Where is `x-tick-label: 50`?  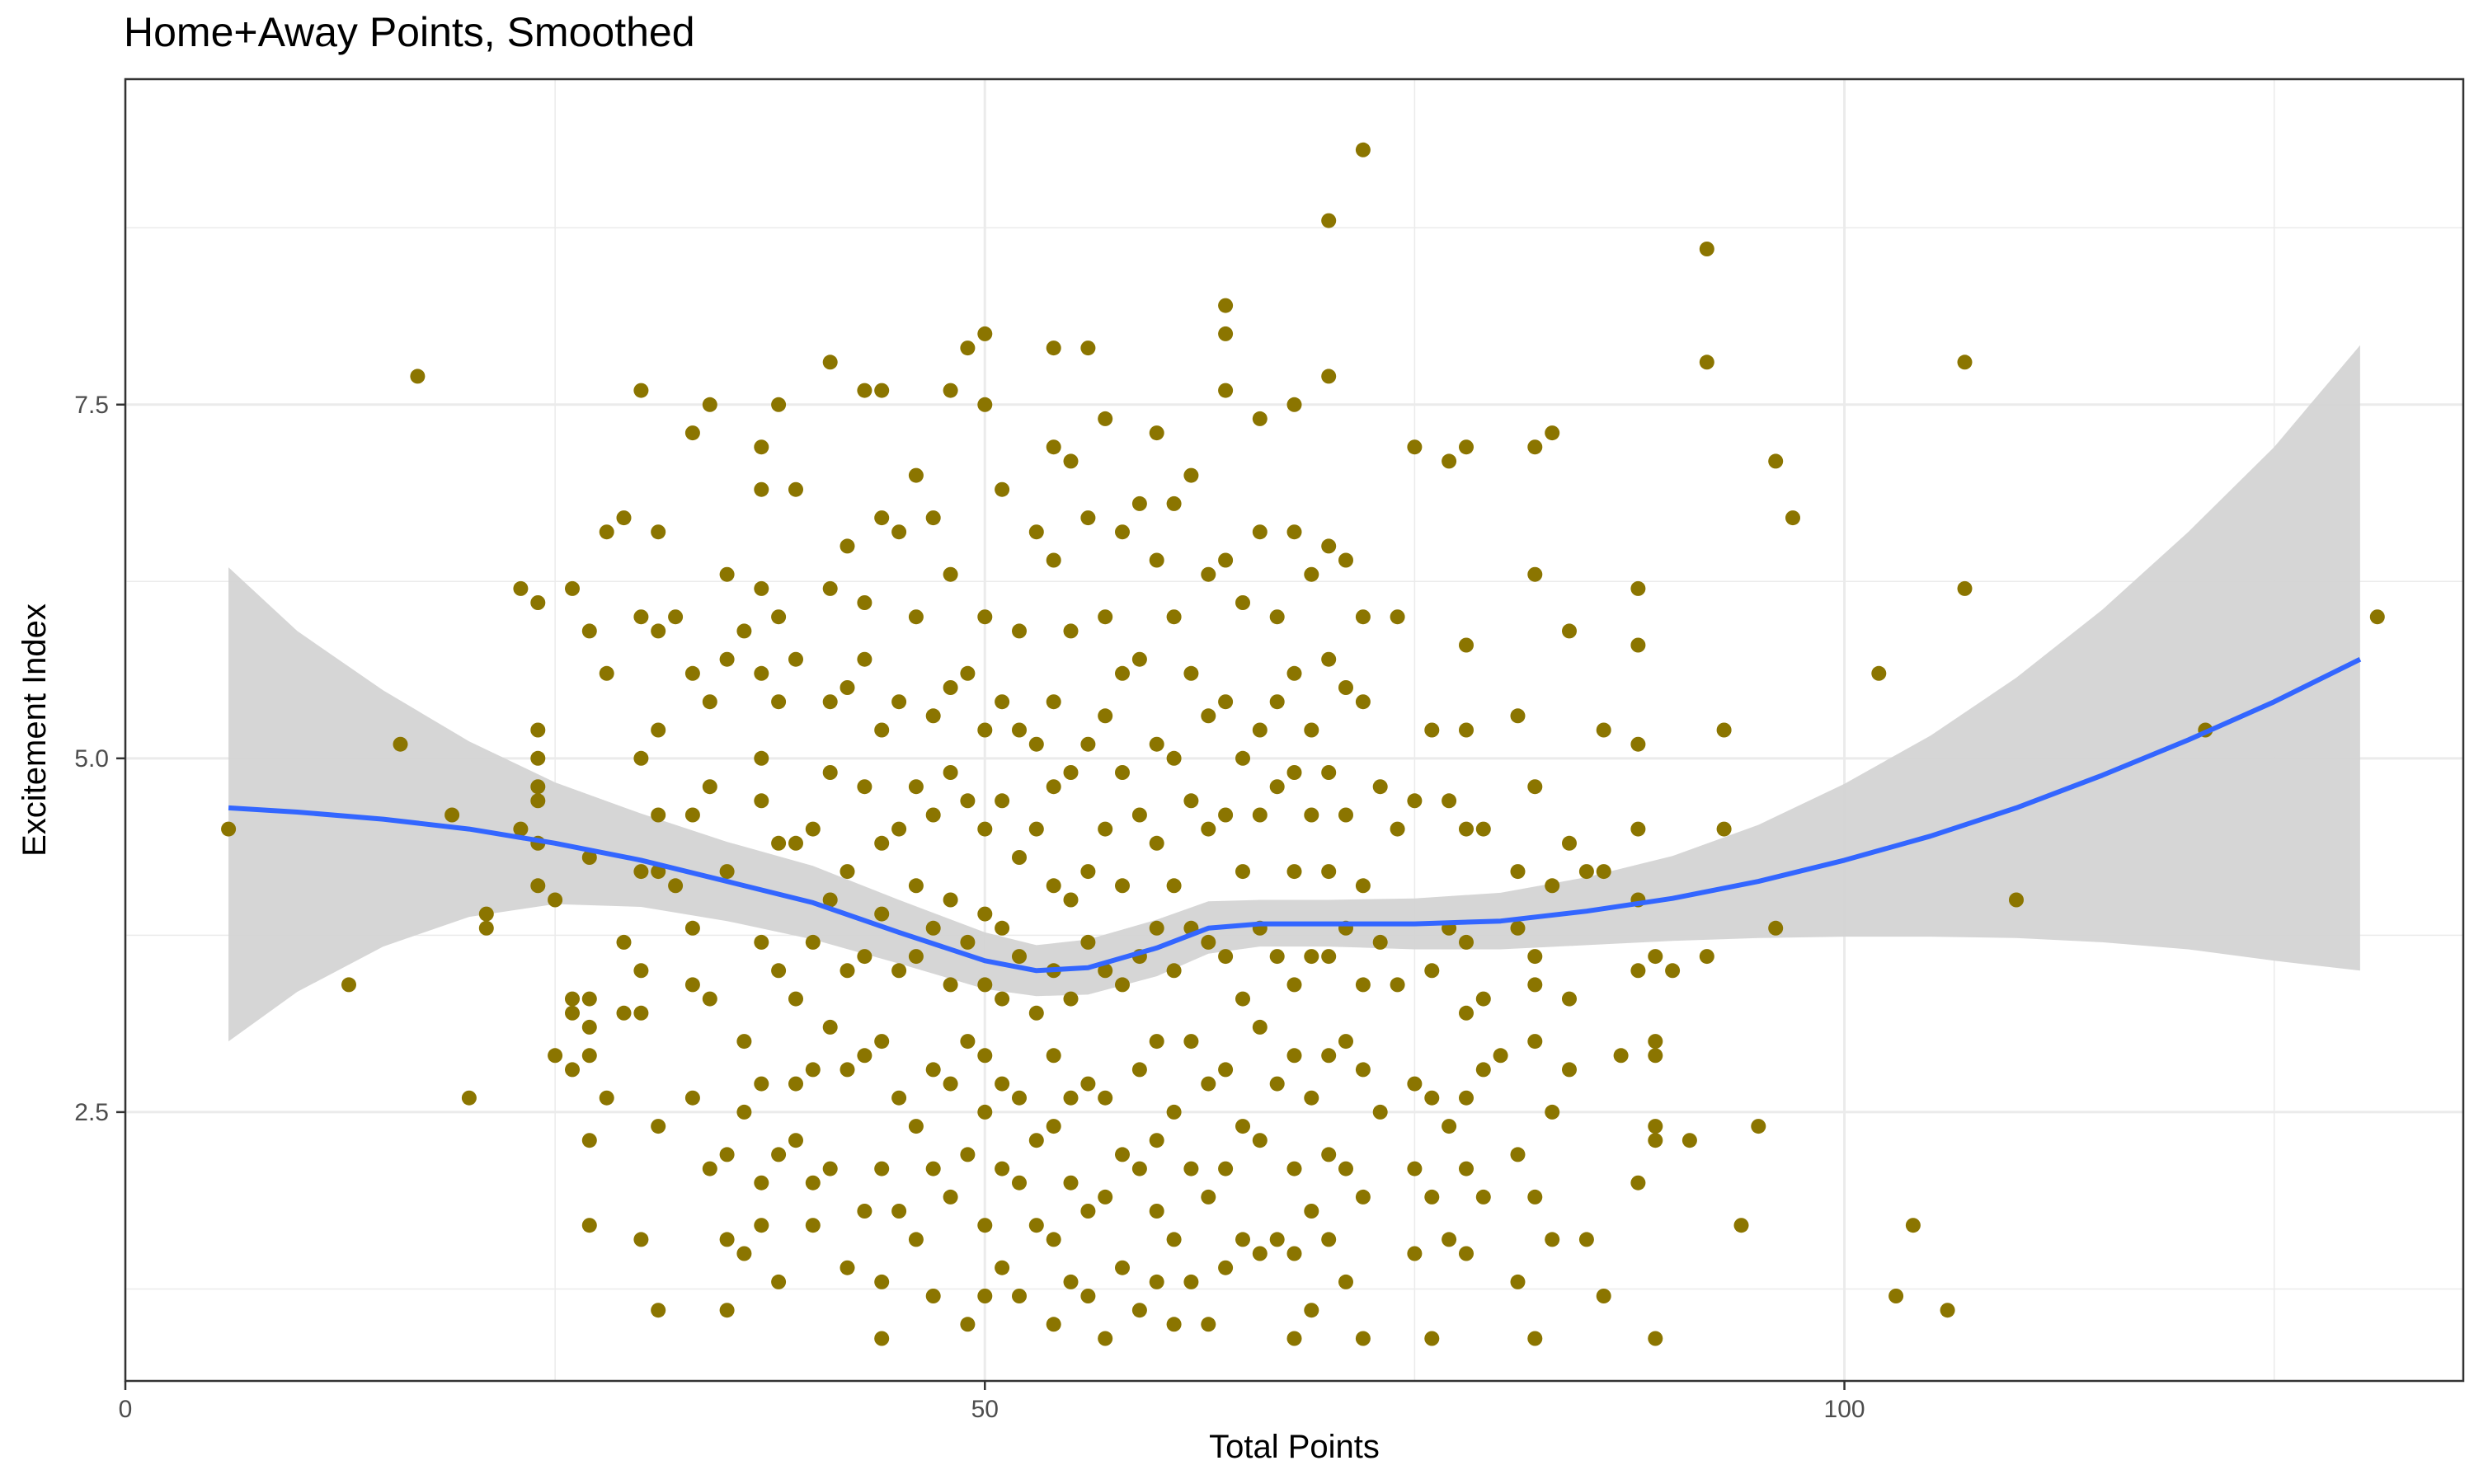 x-tick-label: 50 is located at coordinates (985, 1409).